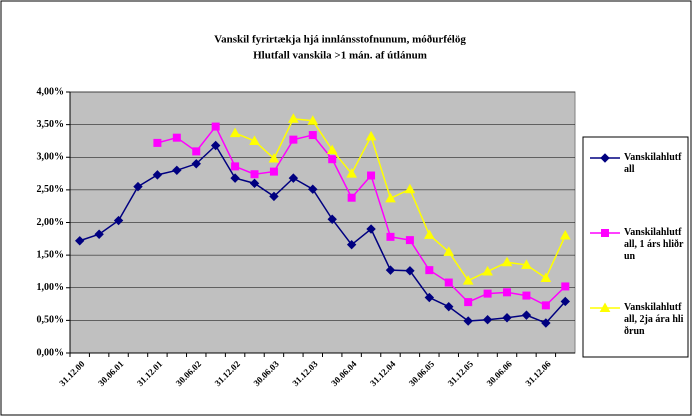 This screenshot has width=693, height=417. Describe the element at coordinates (654, 244) in the screenshot. I see `legend-label: Vanskilahlutfall, 1 árs hliðrun` at that location.